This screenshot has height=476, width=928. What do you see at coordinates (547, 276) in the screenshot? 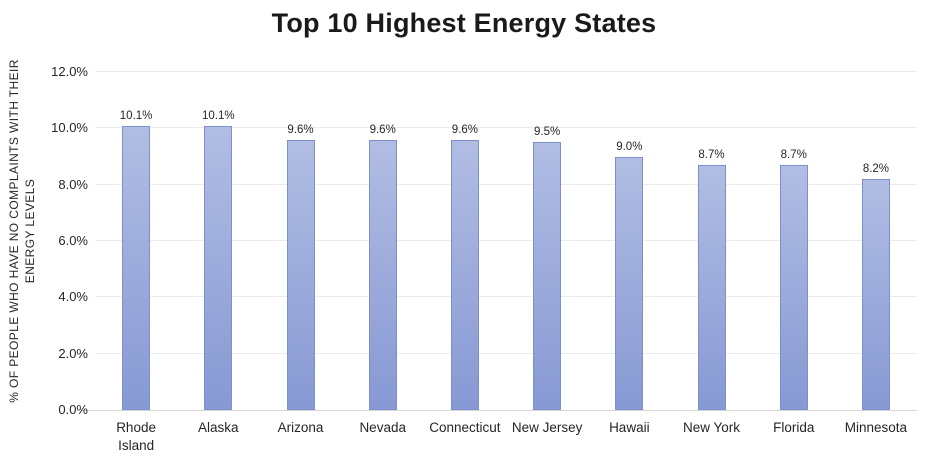
I see `bar-new-jersey` at bounding box center [547, 276].